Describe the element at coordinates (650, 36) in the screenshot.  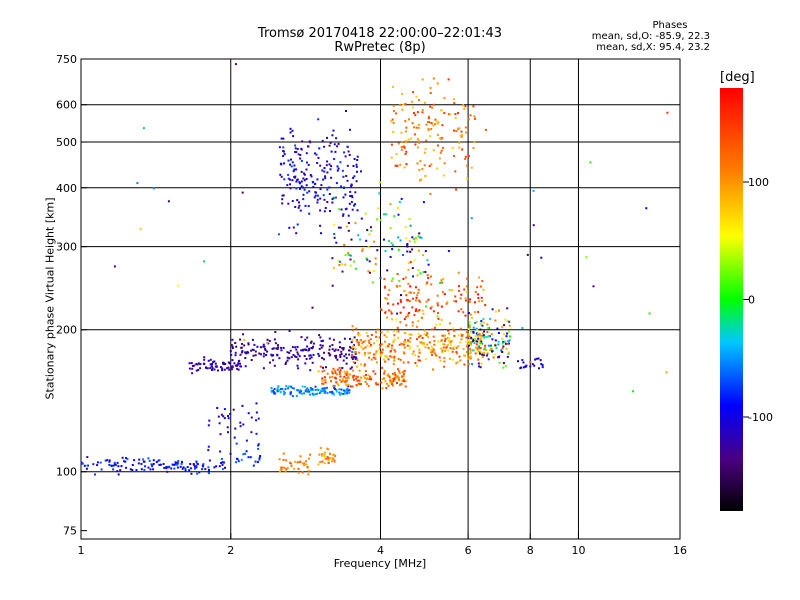
I see `phase-o-stats: mean, sd,O: -85.9, 22.3` at that location.